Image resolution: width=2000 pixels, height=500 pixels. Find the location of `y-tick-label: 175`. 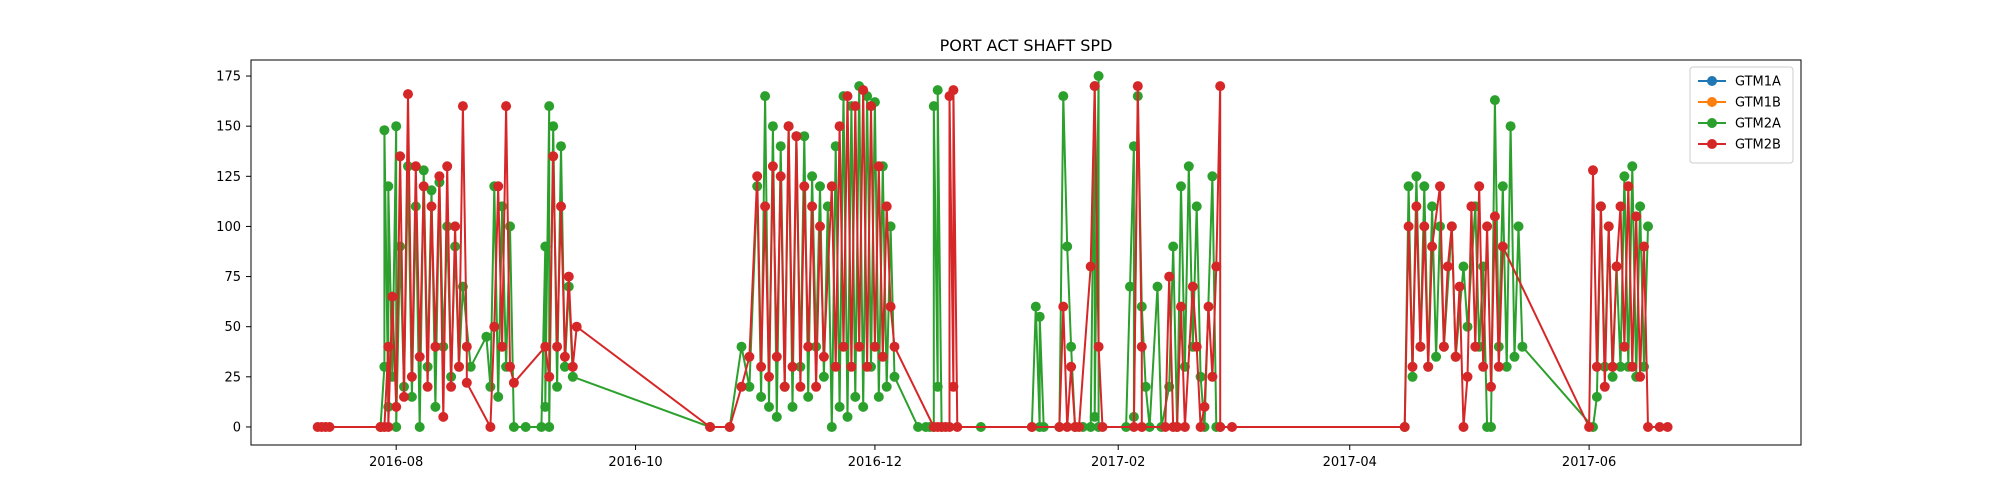

y-tick-label: 175 is located at coordinates (228, 77).